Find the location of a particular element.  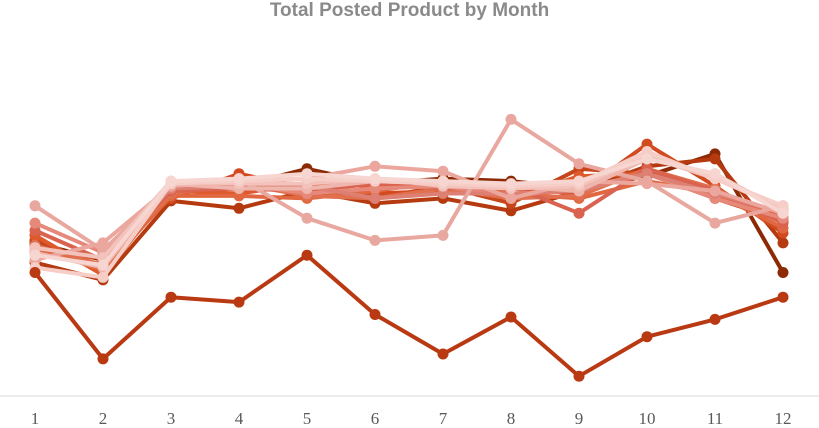

x-tick-label: 7 is located at coordinates (443, 418).